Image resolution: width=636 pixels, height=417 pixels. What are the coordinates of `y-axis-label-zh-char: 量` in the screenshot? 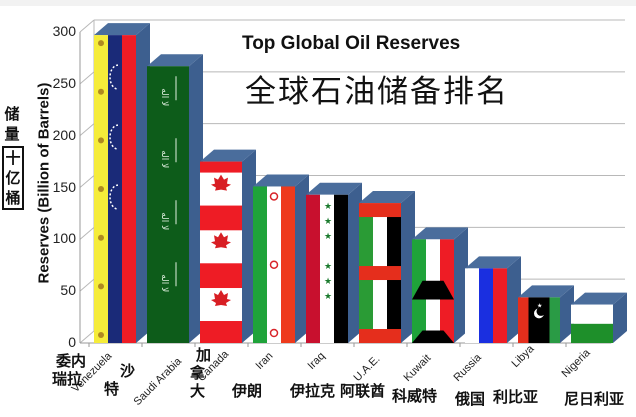 It's located at (12, 134).